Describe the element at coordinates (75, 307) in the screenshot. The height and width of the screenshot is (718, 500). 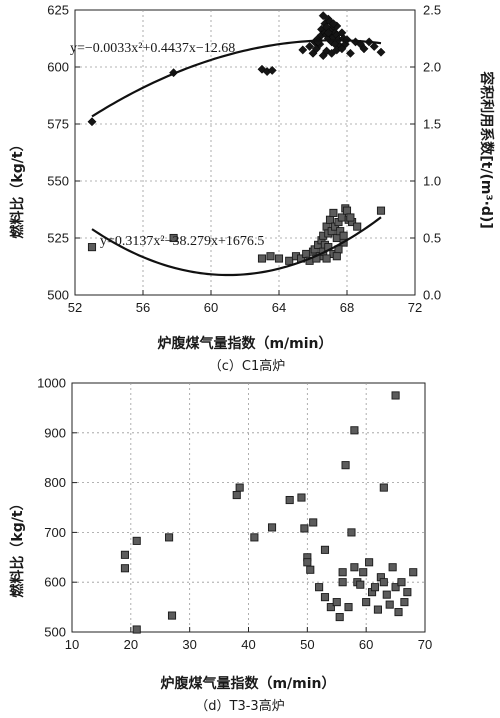
I see `x-tick-label: 52` at that location.